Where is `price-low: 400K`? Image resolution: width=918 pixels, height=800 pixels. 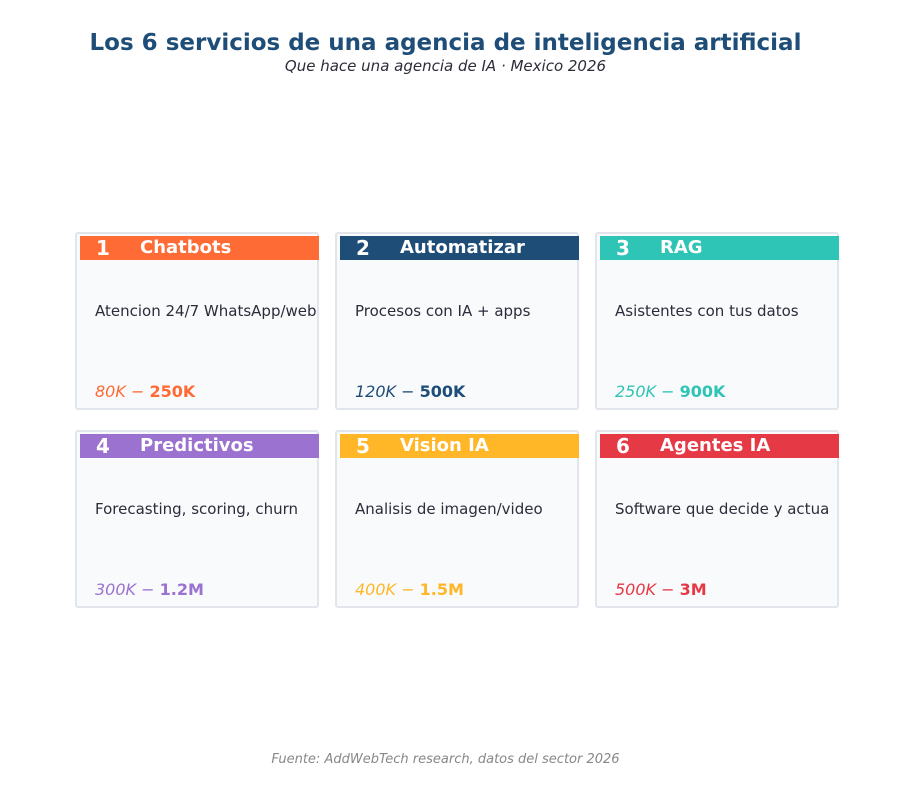 price-low: 400K is located at coordinates (376, 589).